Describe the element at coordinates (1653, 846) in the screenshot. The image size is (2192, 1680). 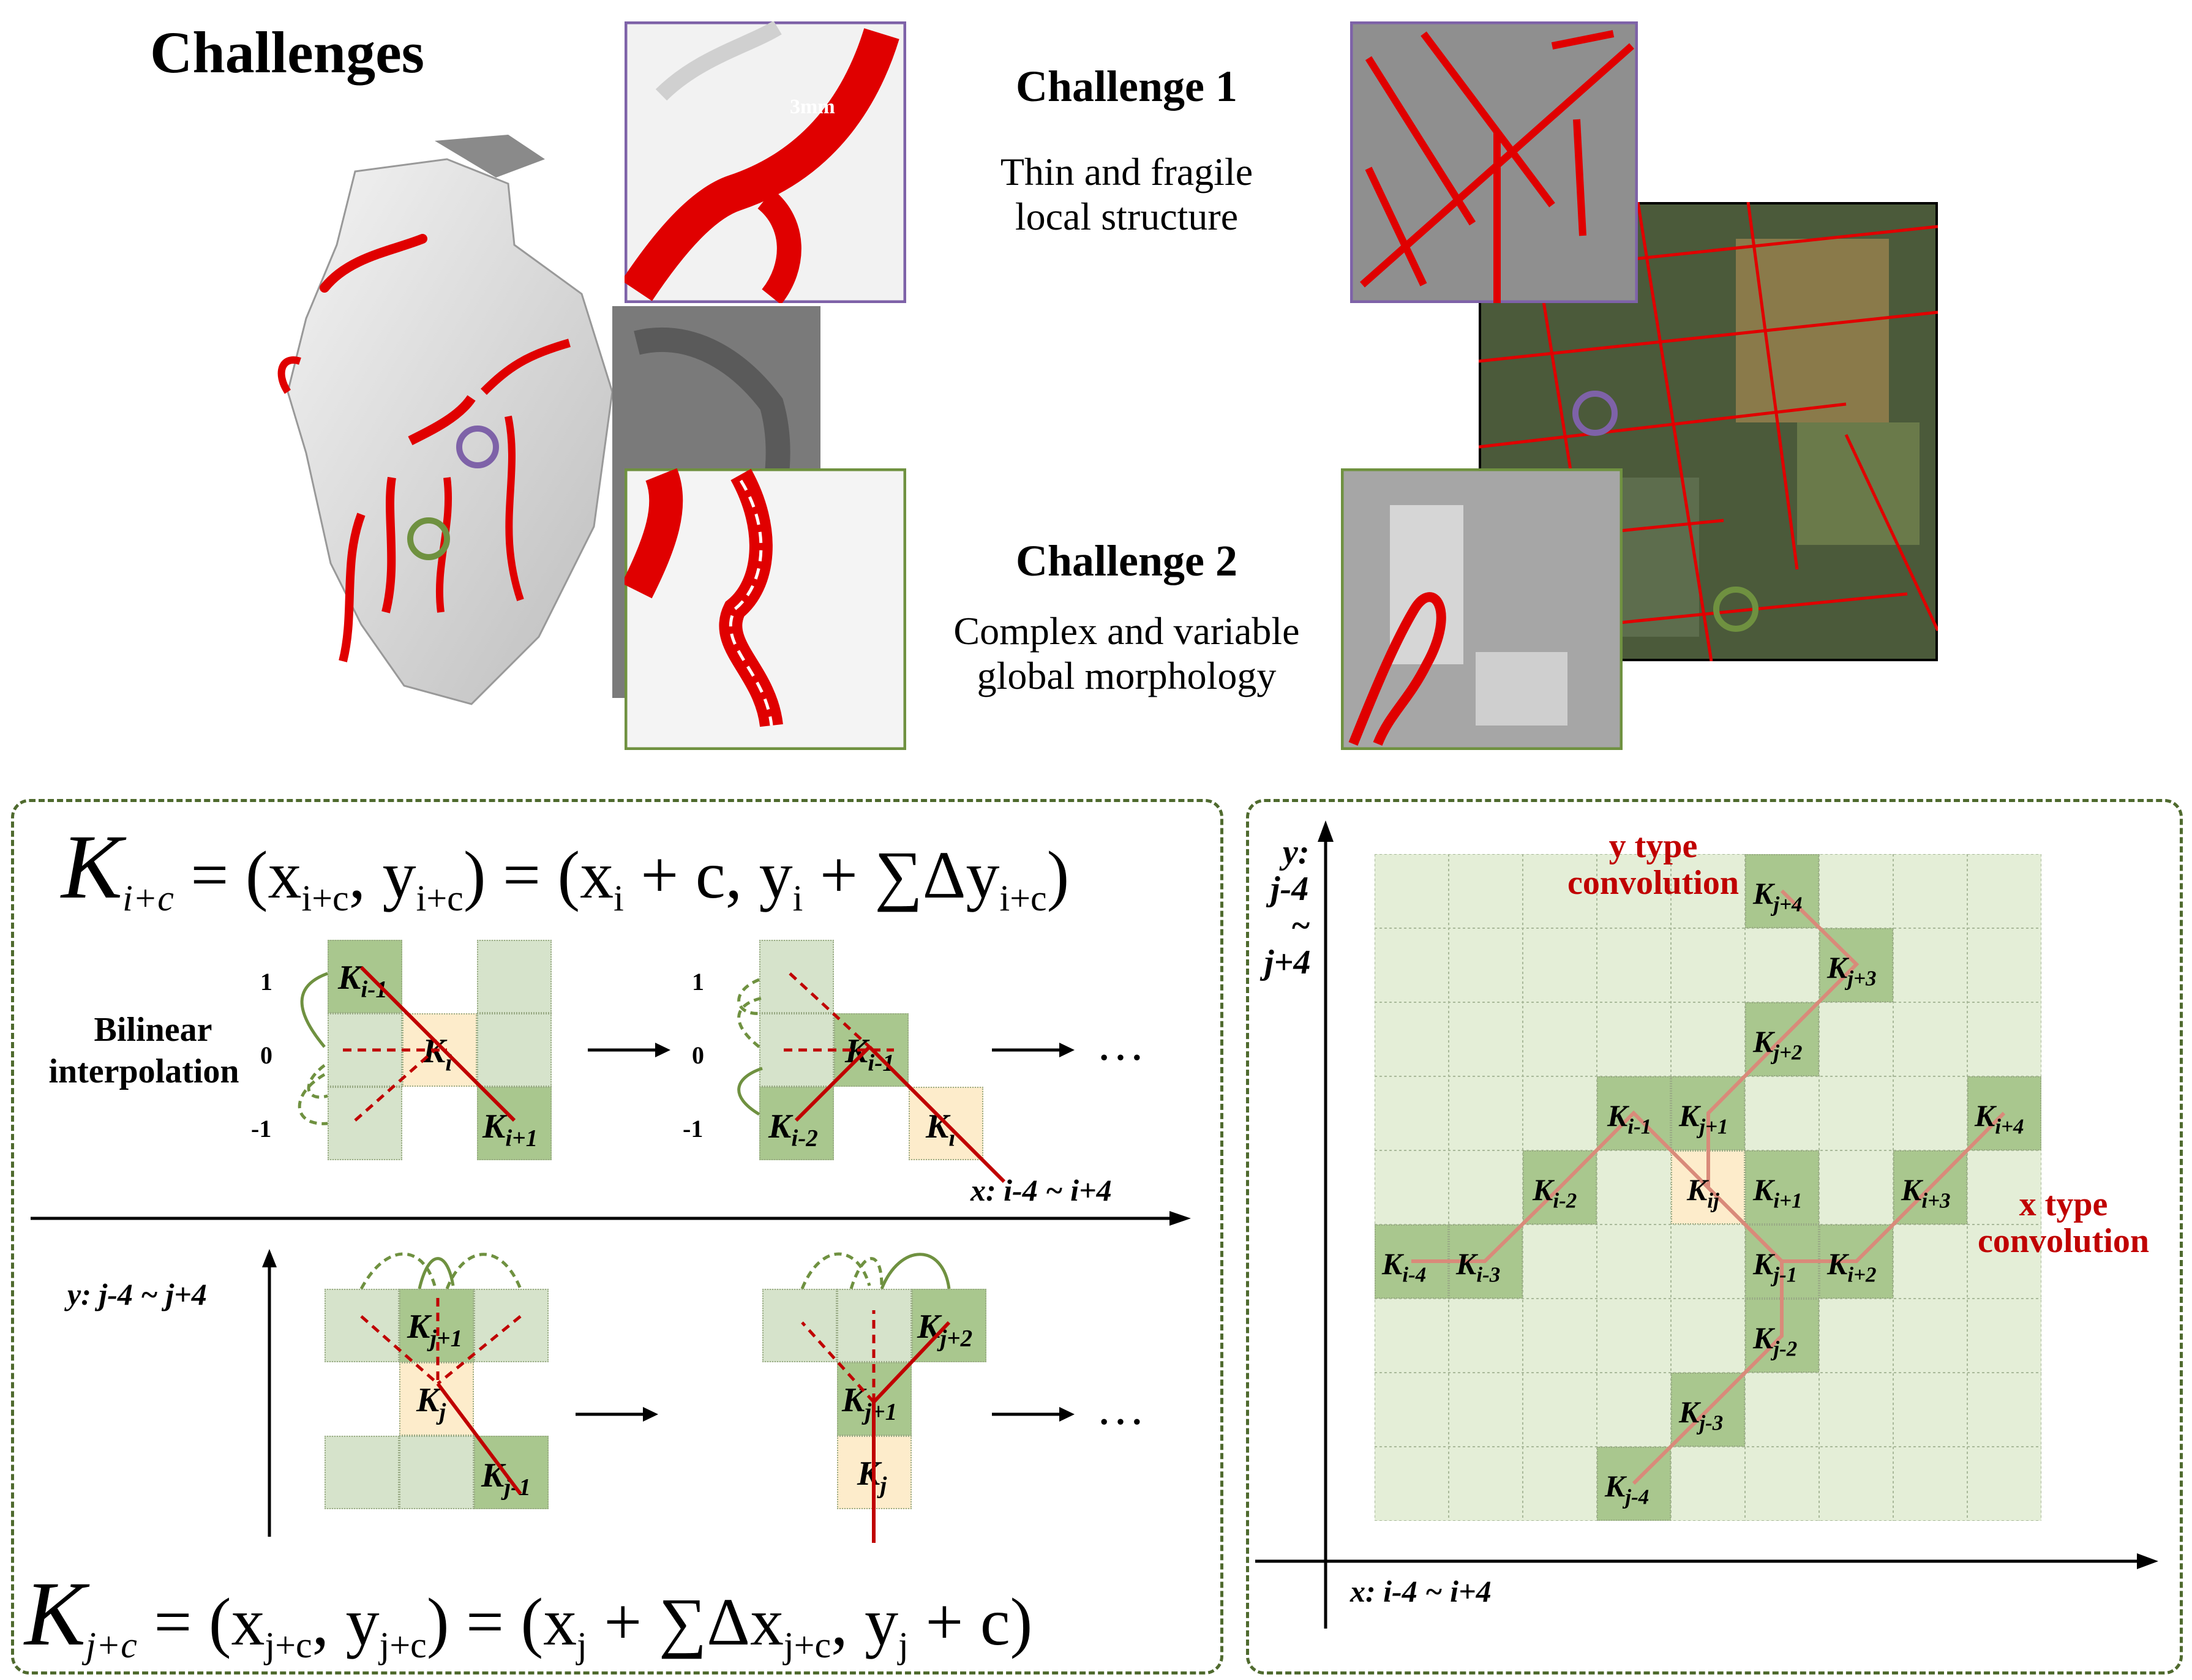
I see `y-type-label-1: y type` at that location.